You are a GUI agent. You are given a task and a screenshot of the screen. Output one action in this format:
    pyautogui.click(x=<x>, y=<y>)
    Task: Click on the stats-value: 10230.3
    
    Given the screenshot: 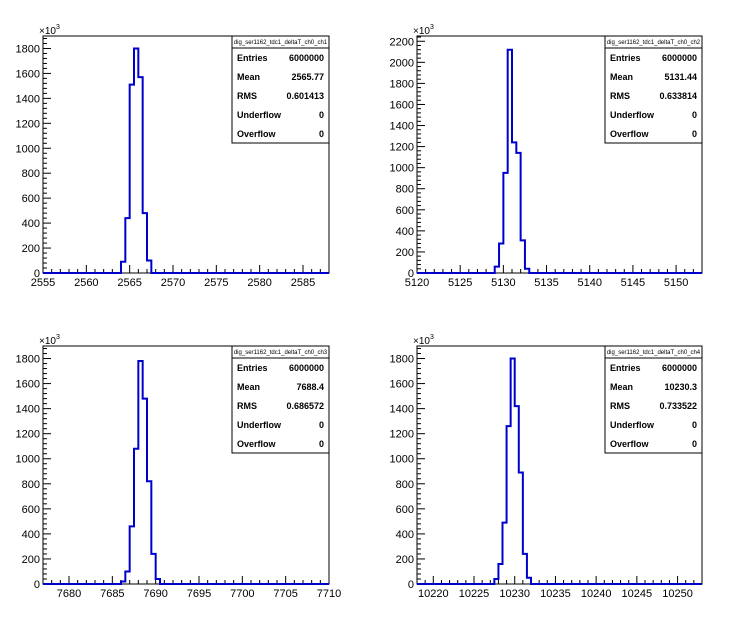 What is the action you would take?
    pyautogui.click(x=680, y=387)
    